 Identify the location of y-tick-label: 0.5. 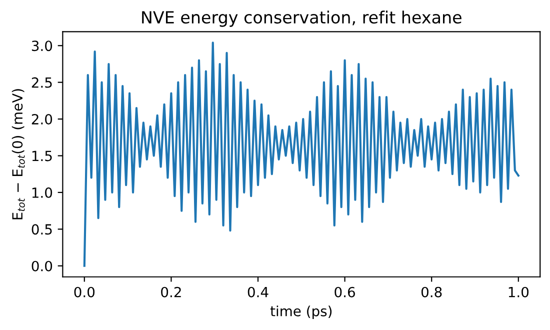
(42, 229).